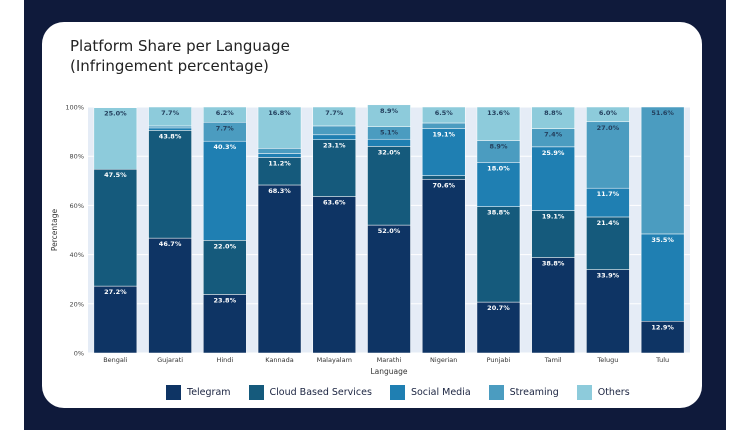  What do you see at coordinates (662, 327) in the screenshot?
I see `data-label: 12.9%` at bounding box center [662, 327].